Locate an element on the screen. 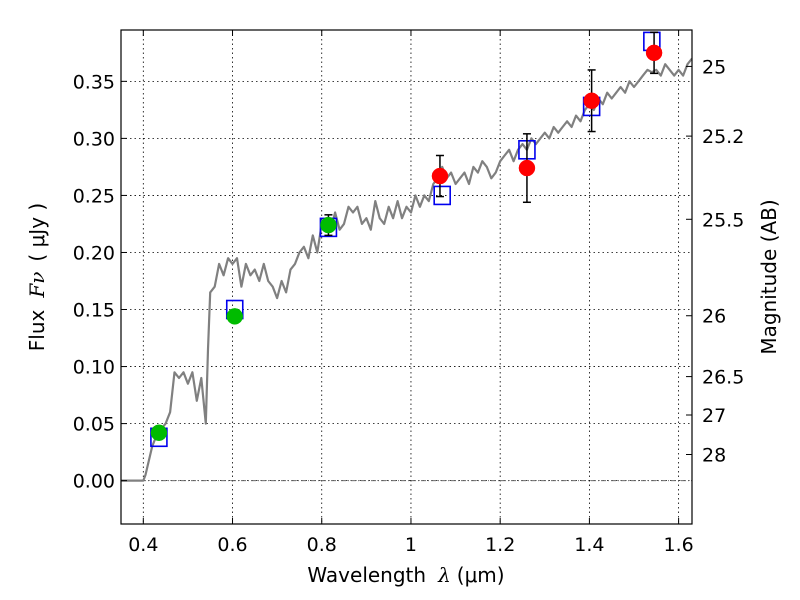 Image resolution: width=800 pixels, height=600 pixels. x-tick-label: 0.6 is located at coordinates (232, 545).